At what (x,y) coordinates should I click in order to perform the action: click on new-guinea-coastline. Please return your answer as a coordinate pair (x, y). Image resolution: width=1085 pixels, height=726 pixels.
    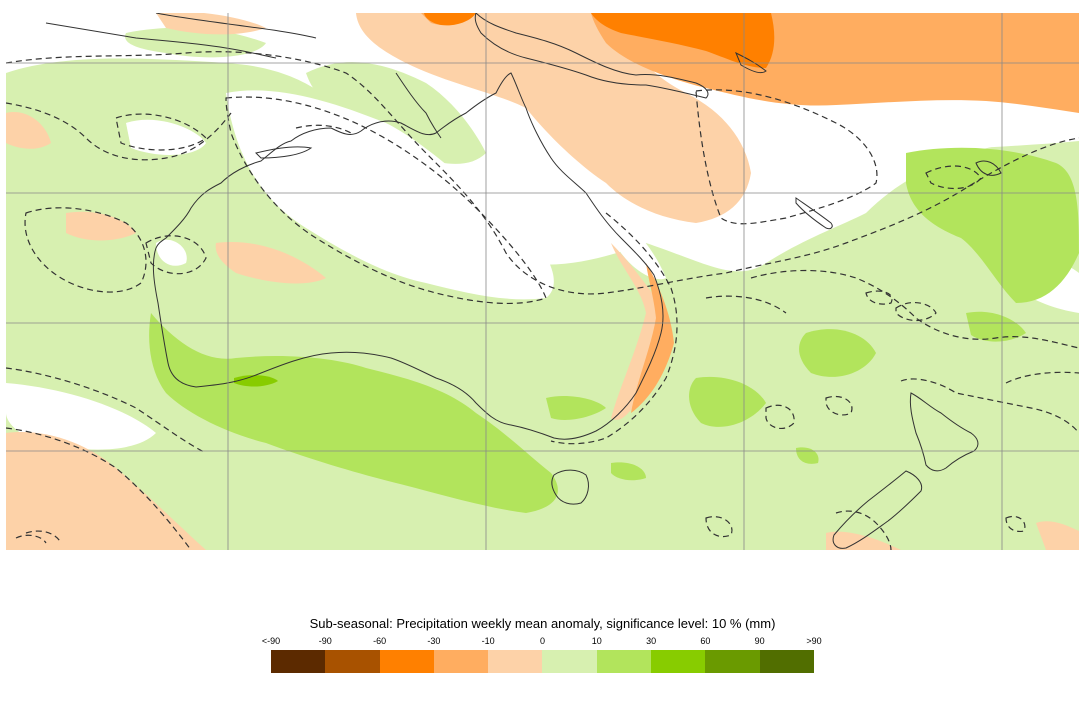
    Looking at the image, I should click on (591, 56).